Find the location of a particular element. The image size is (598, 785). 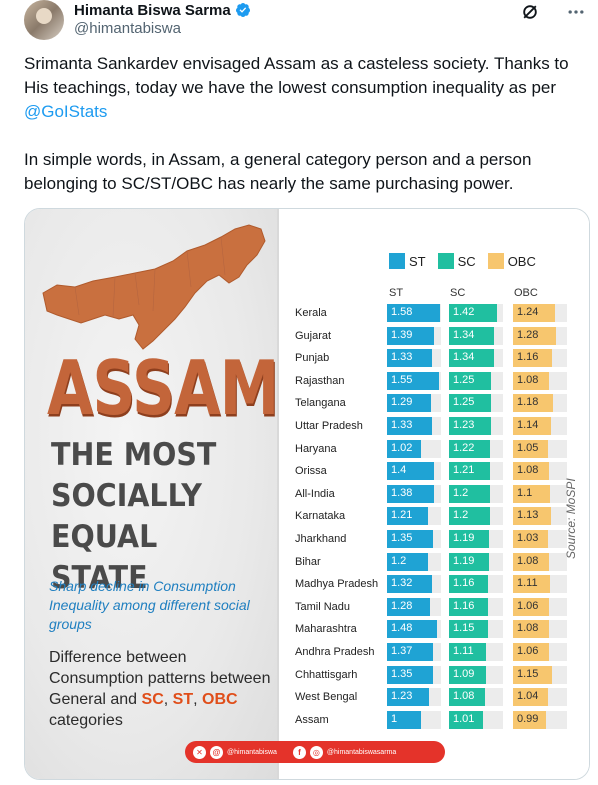

bar-value-label: 1.21 is located at coordinates (402, 515).